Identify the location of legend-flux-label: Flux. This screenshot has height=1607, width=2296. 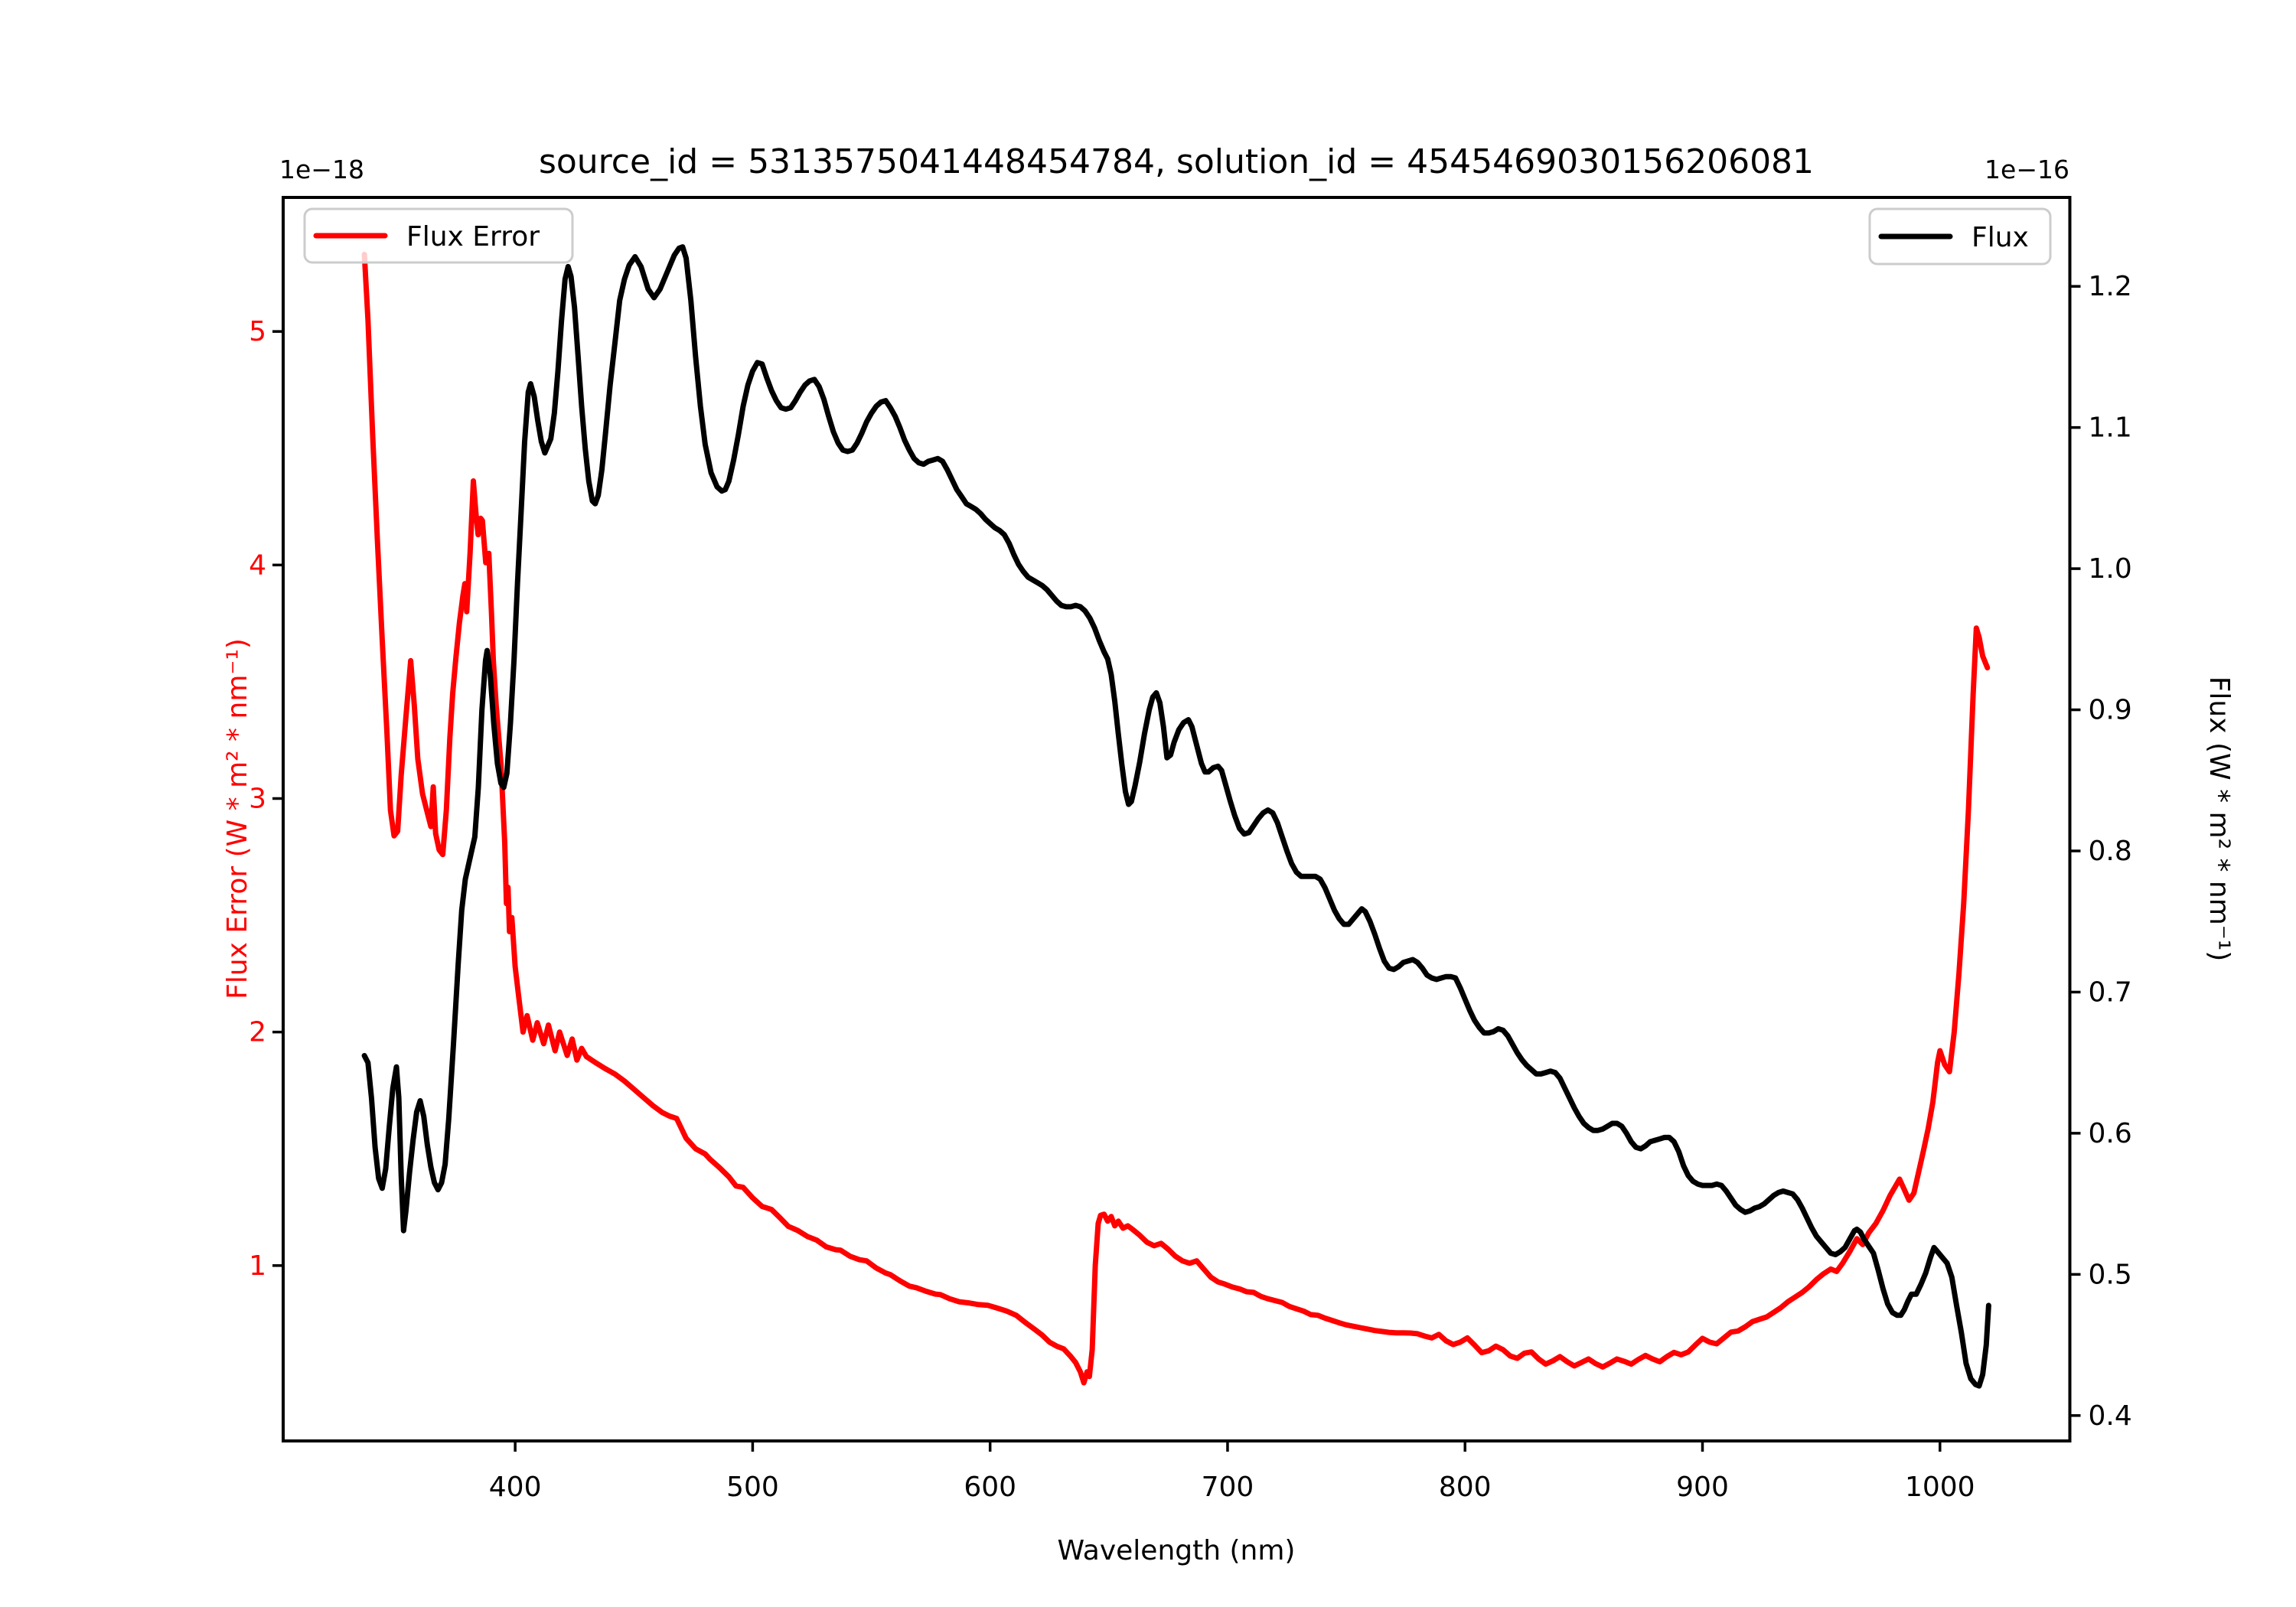
(2000, 237).